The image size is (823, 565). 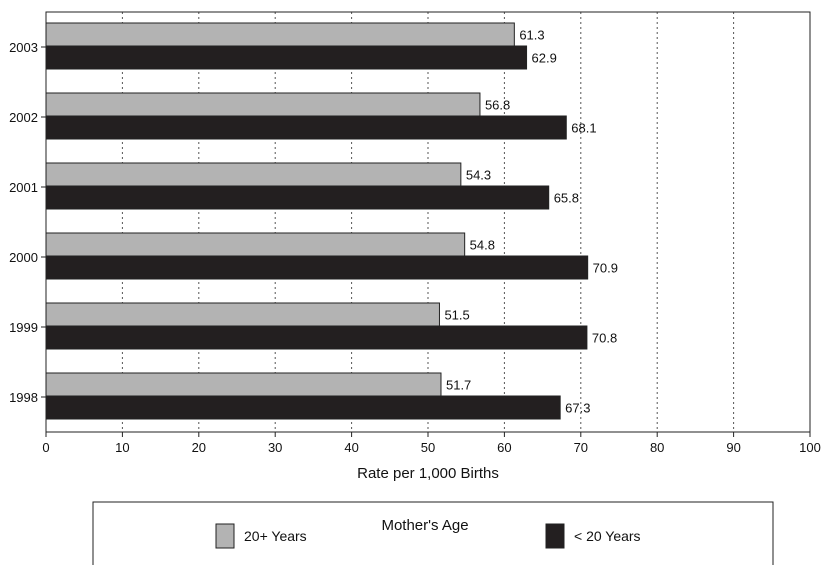 What do you see at coordinates (23, 117) in the screenshot?
I see `year-label: 2002` at bounding box center [23, 117].